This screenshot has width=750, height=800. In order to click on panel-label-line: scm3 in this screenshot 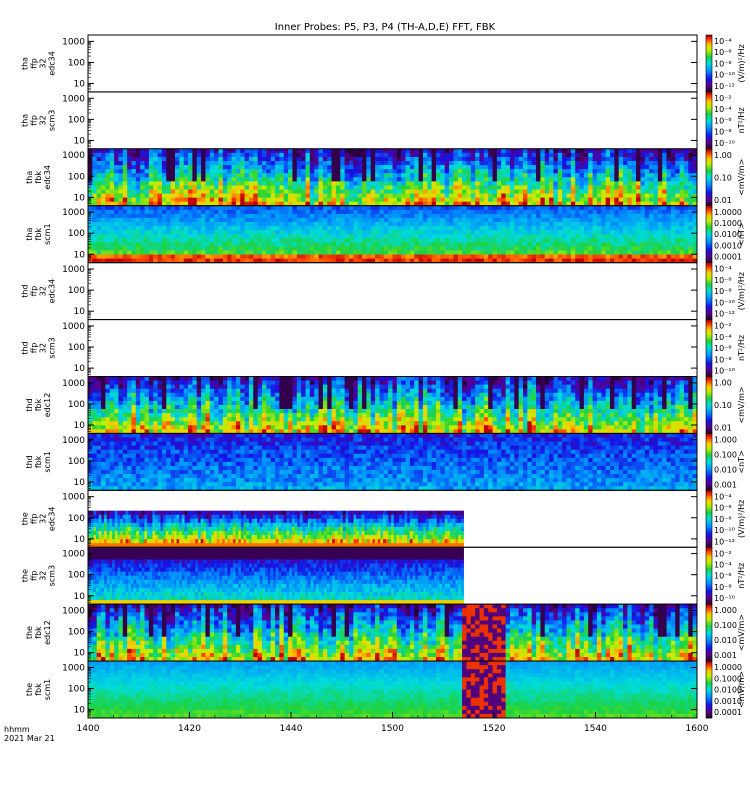, I will do `click(52, 347)`.